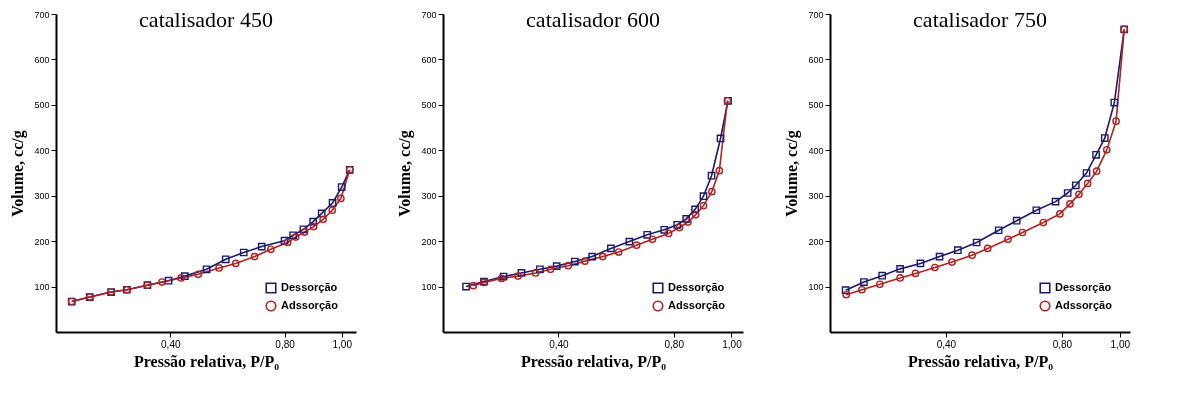 The width and height of the screenshot is (1188, 419). I want to click on y-tick-label: 200, so click(816, 241).